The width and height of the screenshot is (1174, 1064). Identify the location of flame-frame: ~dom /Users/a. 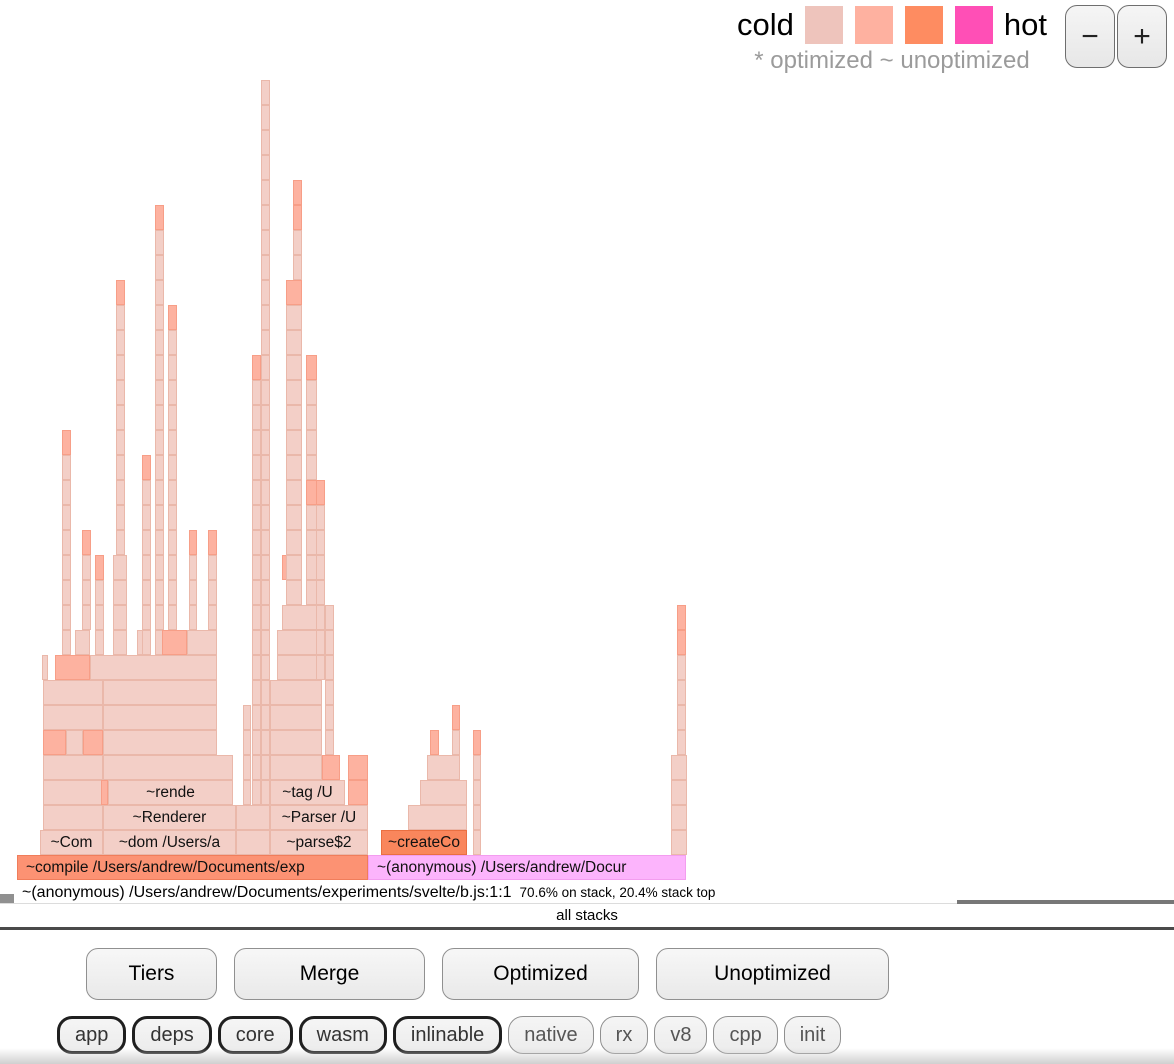
(169, 842).